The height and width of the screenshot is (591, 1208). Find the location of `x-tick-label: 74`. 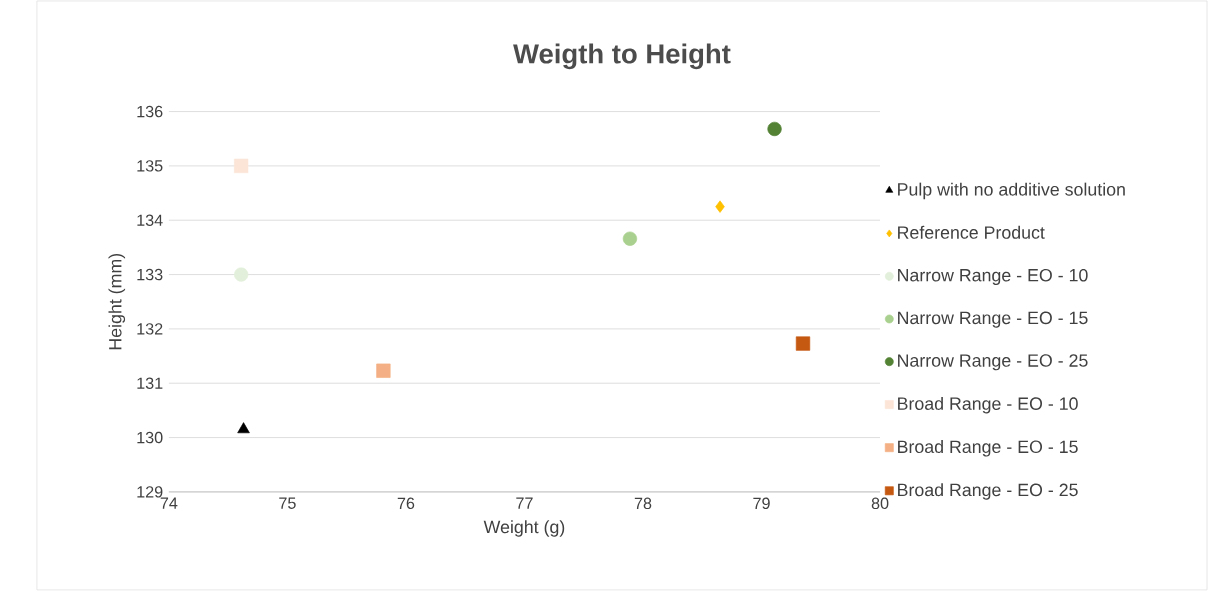

x-tick-label: 74 is located at coordinates (169, 503).